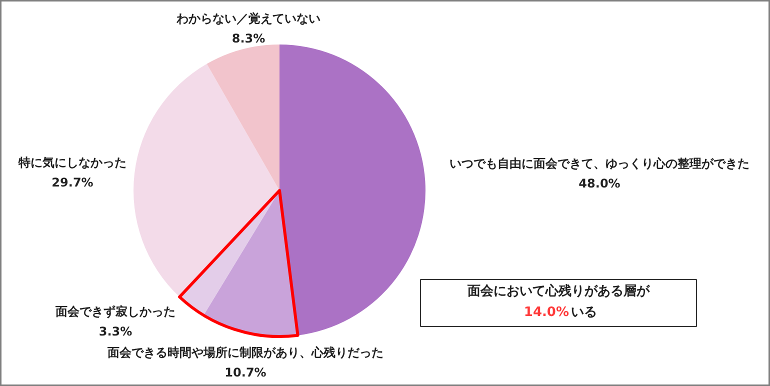  What do you see at coordinates (560, 312) in the screenshot?
I see `text: 14.0%いる` at bounding box center [560, 312].